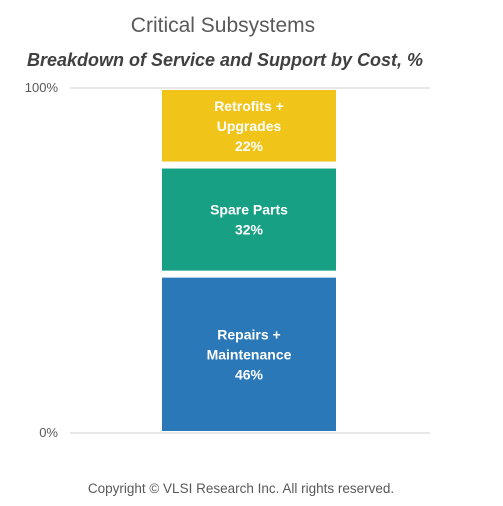 The height and width of the screenshot is (506, 503). I want to click on y-tick-0: 0%, so click(48, 432).